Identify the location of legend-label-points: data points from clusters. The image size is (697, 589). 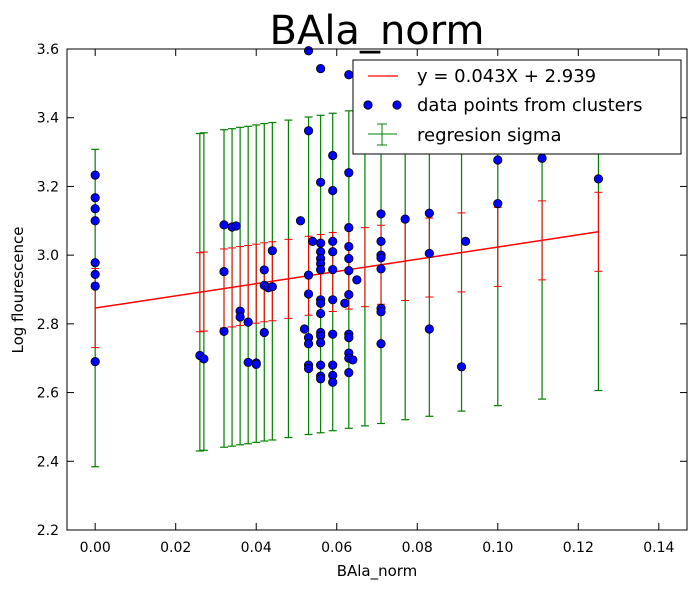
(529, 105).